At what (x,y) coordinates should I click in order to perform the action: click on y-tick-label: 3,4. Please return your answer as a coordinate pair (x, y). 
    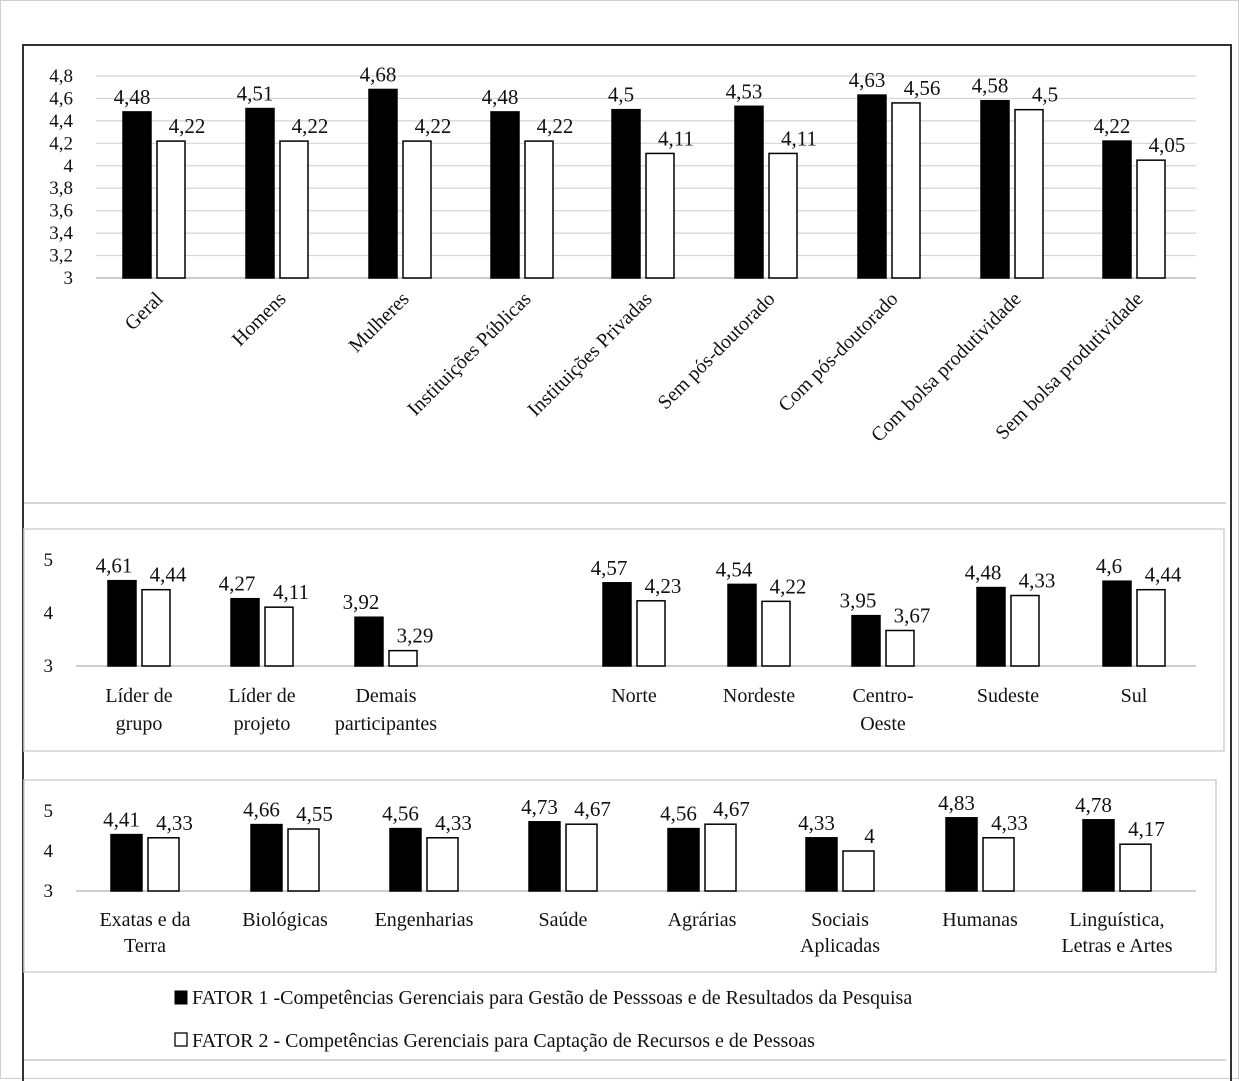
    Looking at the image, I should click on (61, 233).